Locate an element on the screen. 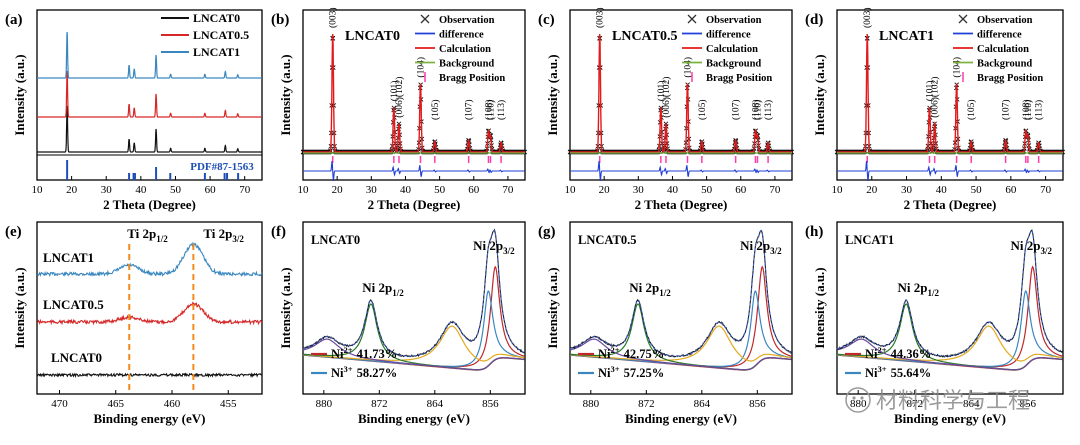 Image resolution: width=1080 pixels, height=445 pixels. legend-percentage: 42.75% is located at coordinates (644, 354).